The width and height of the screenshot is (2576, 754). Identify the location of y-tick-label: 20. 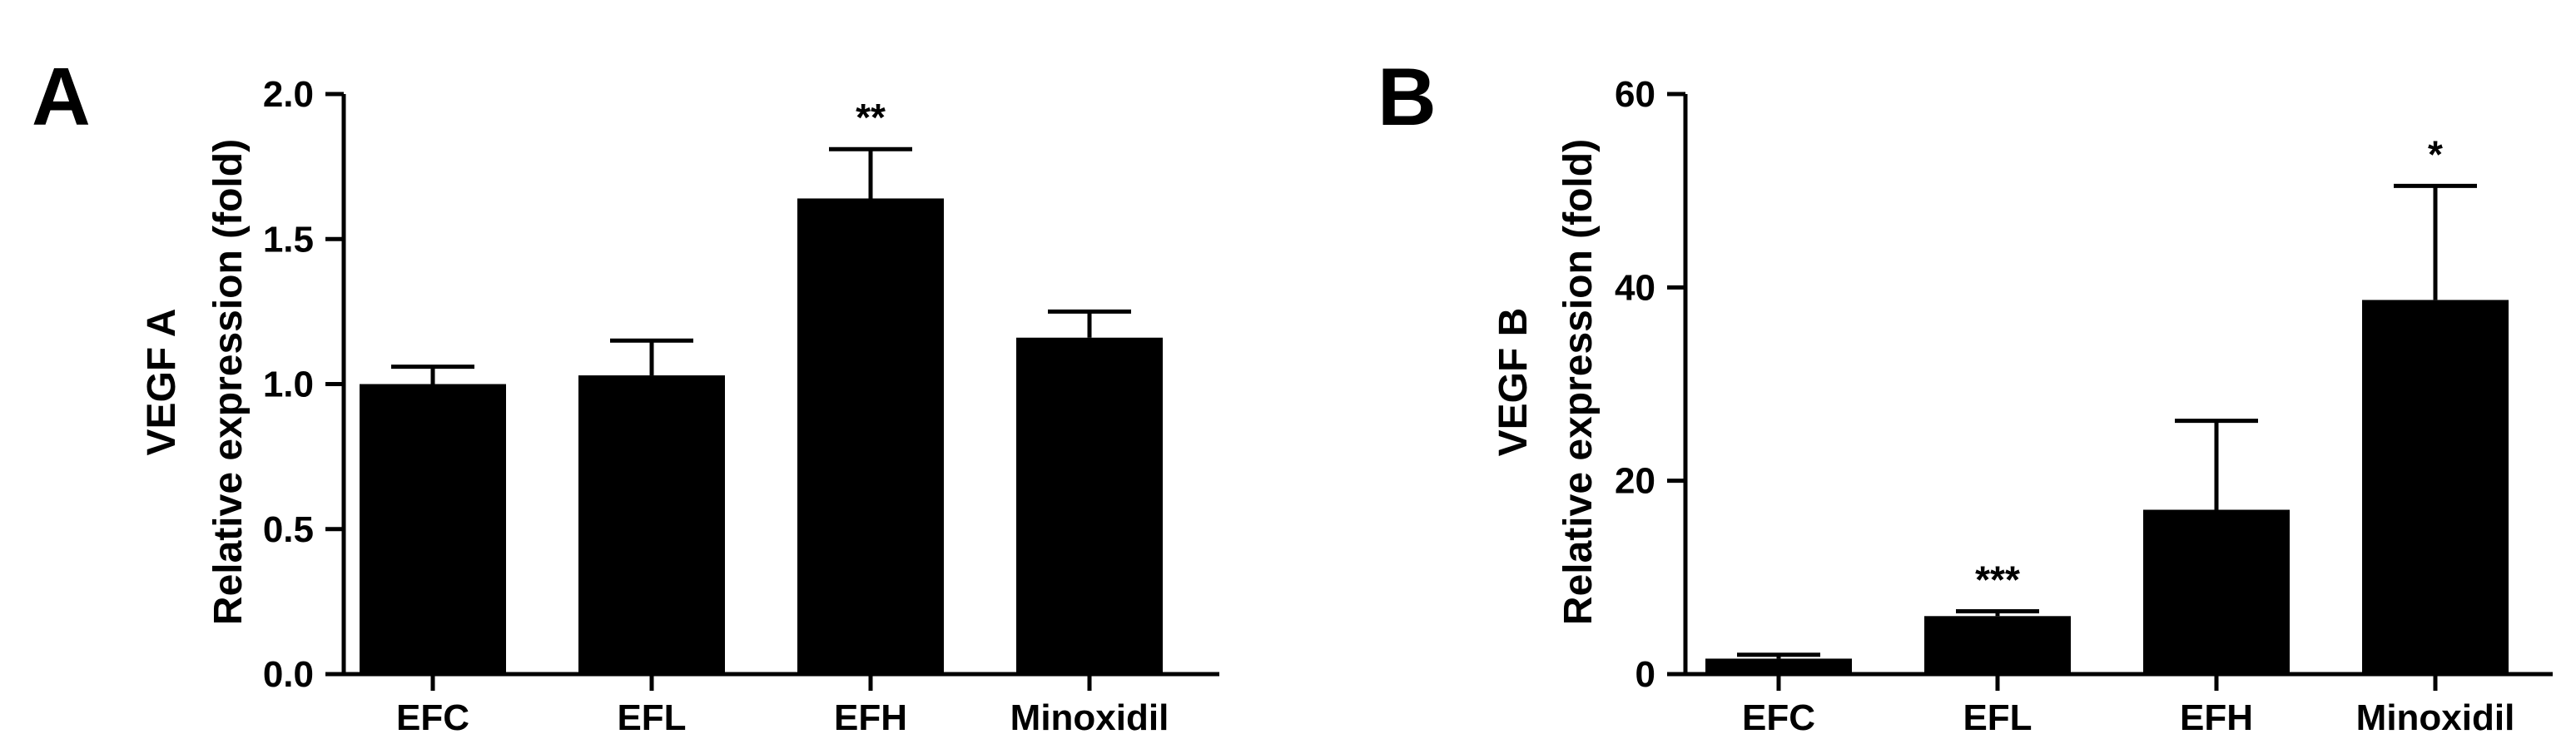
(1635, 482).